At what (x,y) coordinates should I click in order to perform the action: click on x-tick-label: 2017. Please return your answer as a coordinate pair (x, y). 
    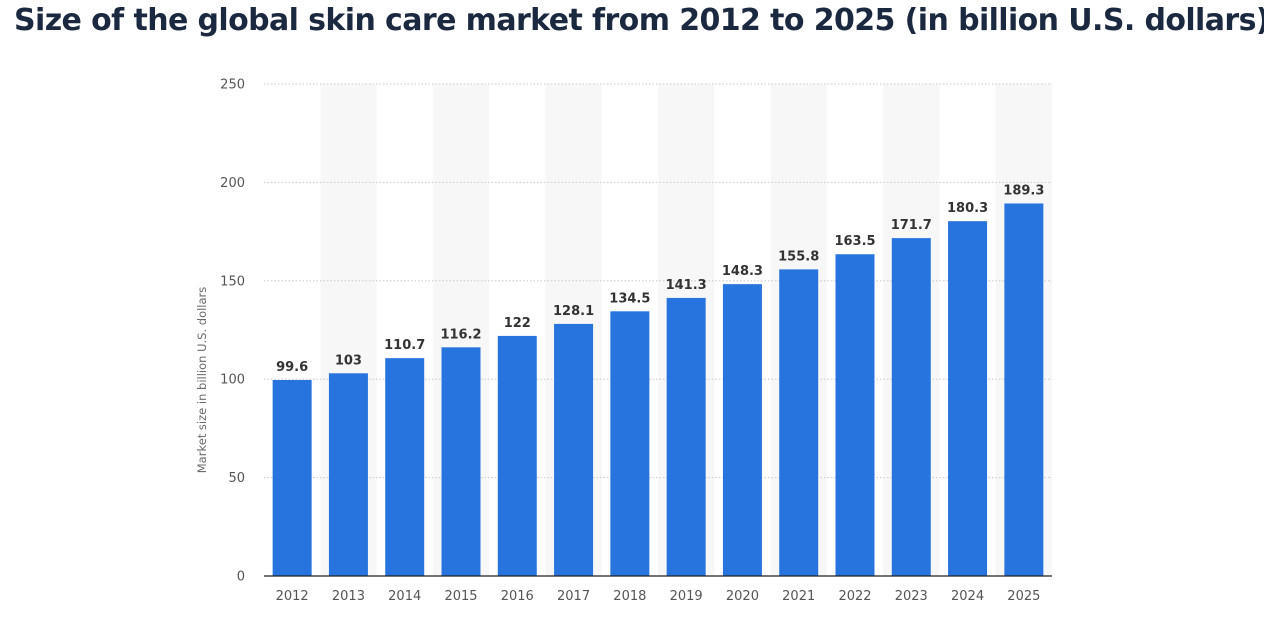
    Looking at the image, I should click on (573, 596).